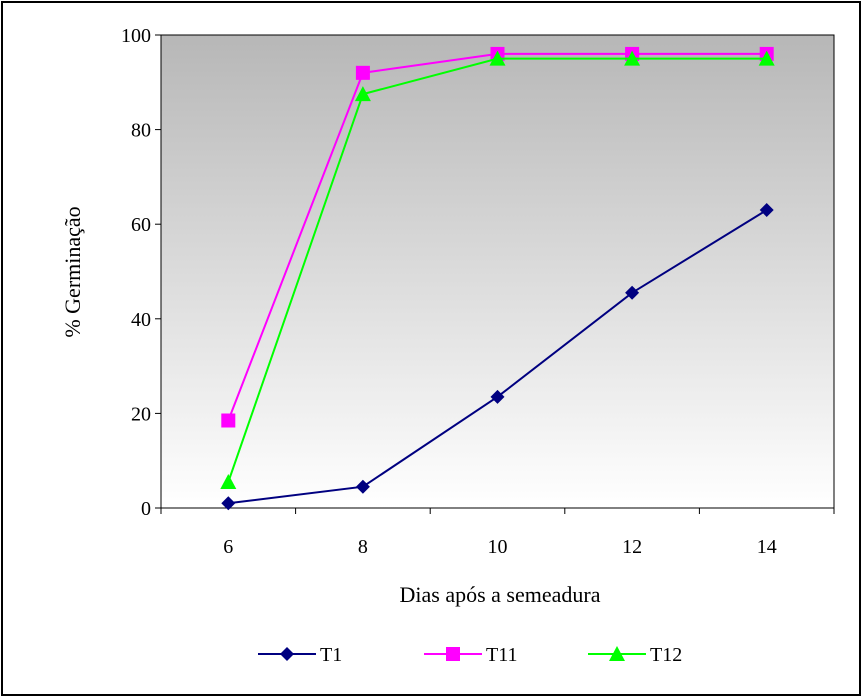  What do you see at coordinates (228, 547) in the screenshot?
I see `x-tick-label: 6` at bounding box center [228, 547].